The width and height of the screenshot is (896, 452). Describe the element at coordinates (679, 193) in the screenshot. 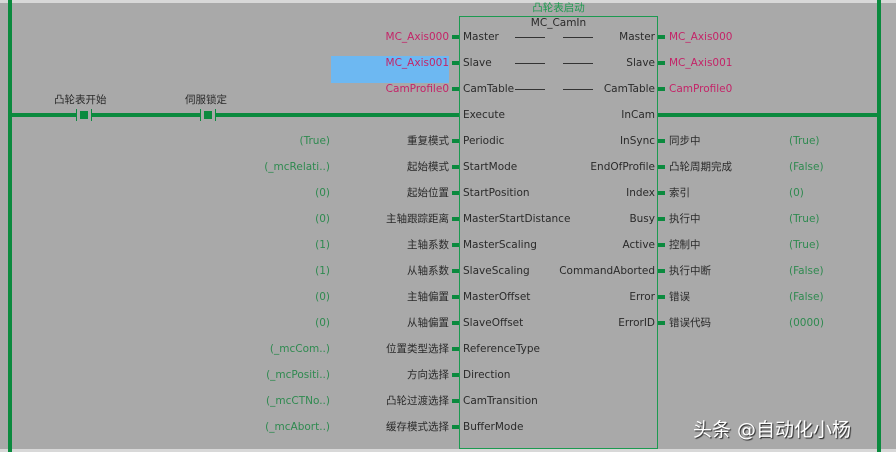

I see `output-variable: 索引` at that location.